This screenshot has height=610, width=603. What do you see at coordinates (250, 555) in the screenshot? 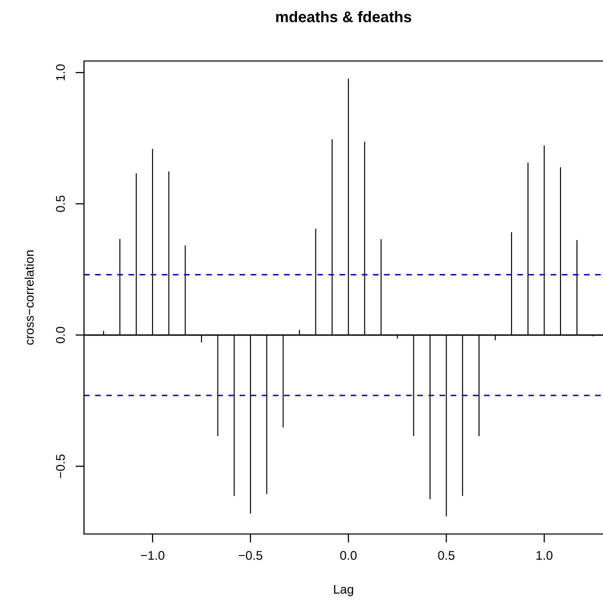
I see `x-tick-label: −0.5` at bounding box center [250, 555].